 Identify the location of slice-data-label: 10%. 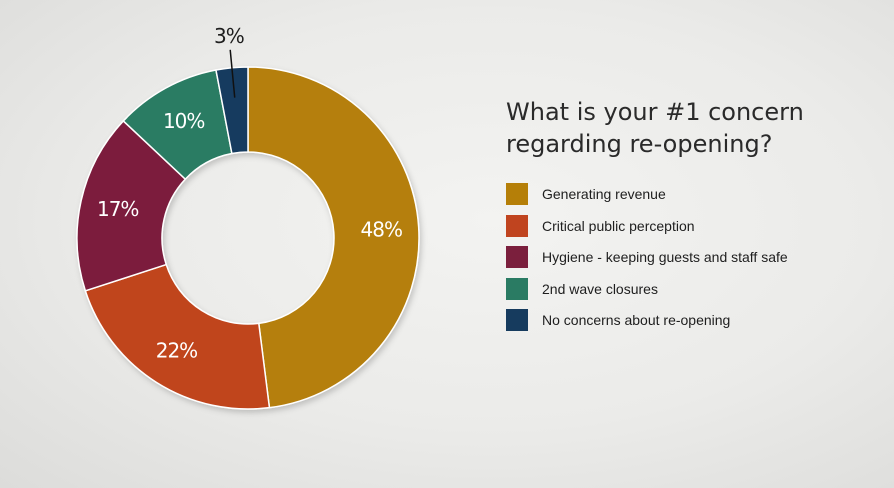
(183, 121).